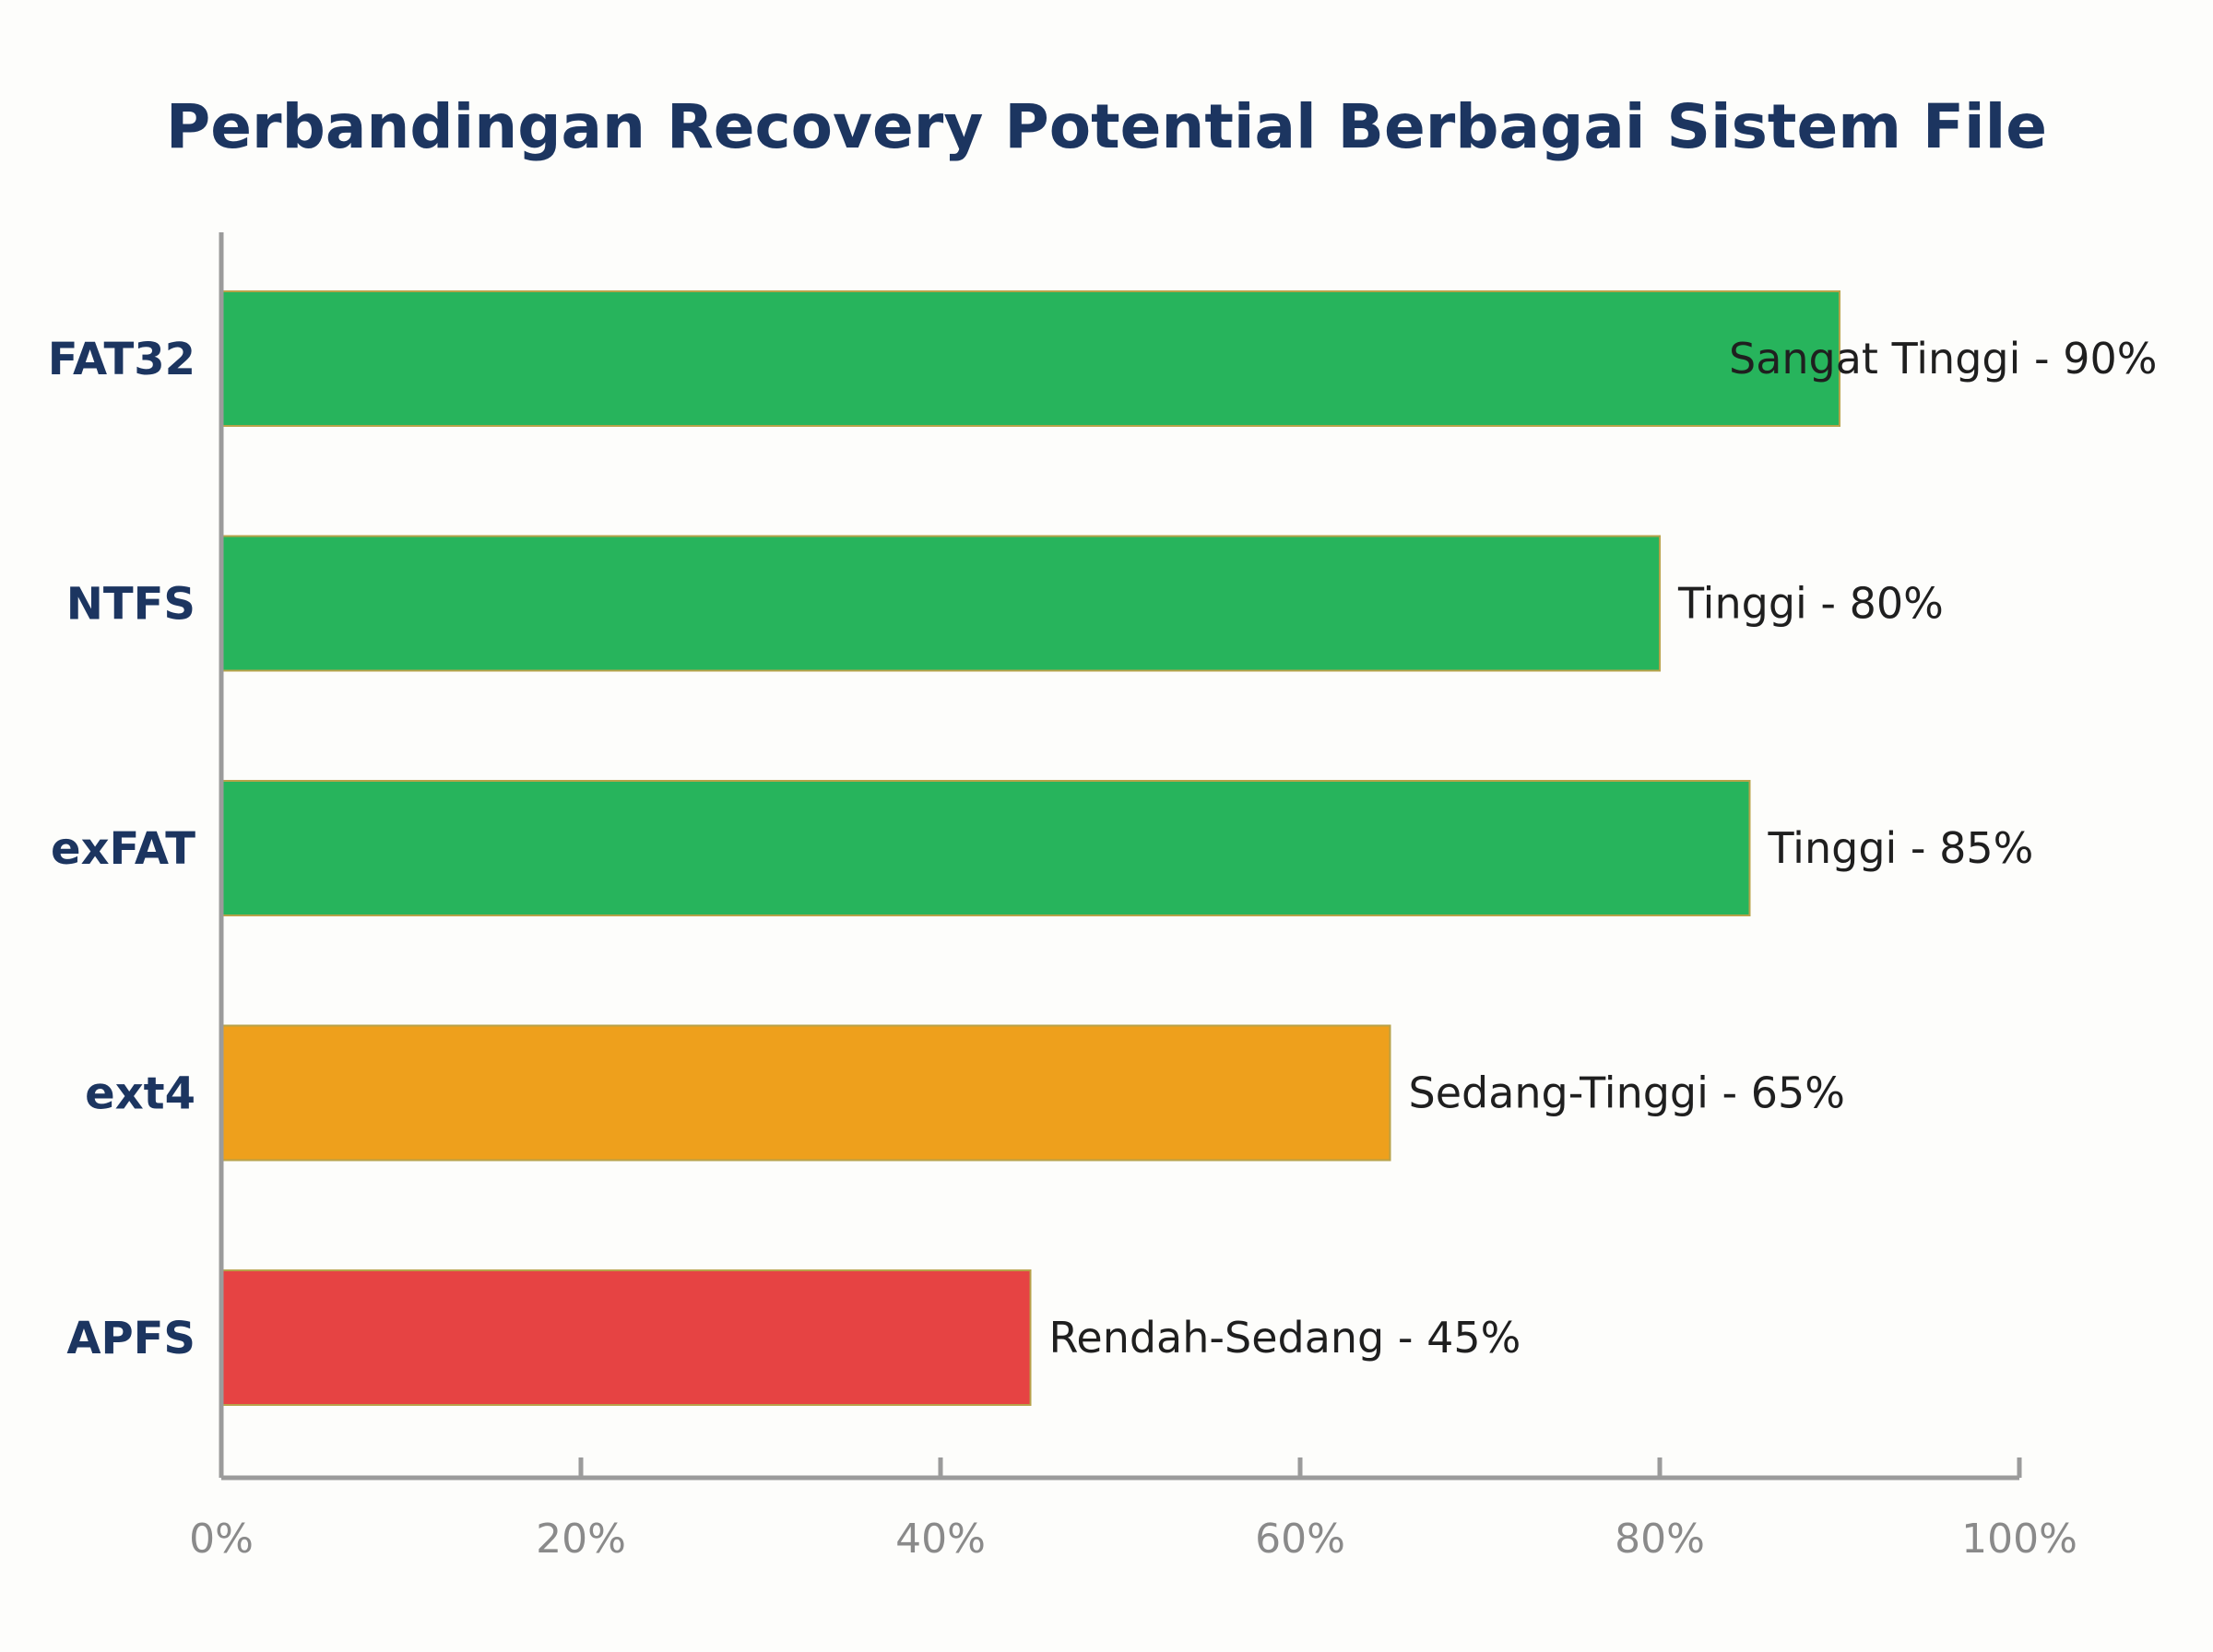 The height and width of the screenshot is (1652, 2213). Describe the element at coordinates (626, 1337) in the screenshot. I see `bar-apfs` at that location.